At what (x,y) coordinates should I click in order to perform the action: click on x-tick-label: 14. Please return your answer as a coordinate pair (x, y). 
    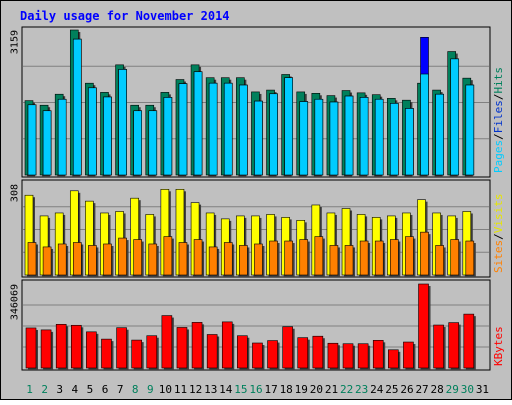
    Looking at the image, I should click on (226, 389).